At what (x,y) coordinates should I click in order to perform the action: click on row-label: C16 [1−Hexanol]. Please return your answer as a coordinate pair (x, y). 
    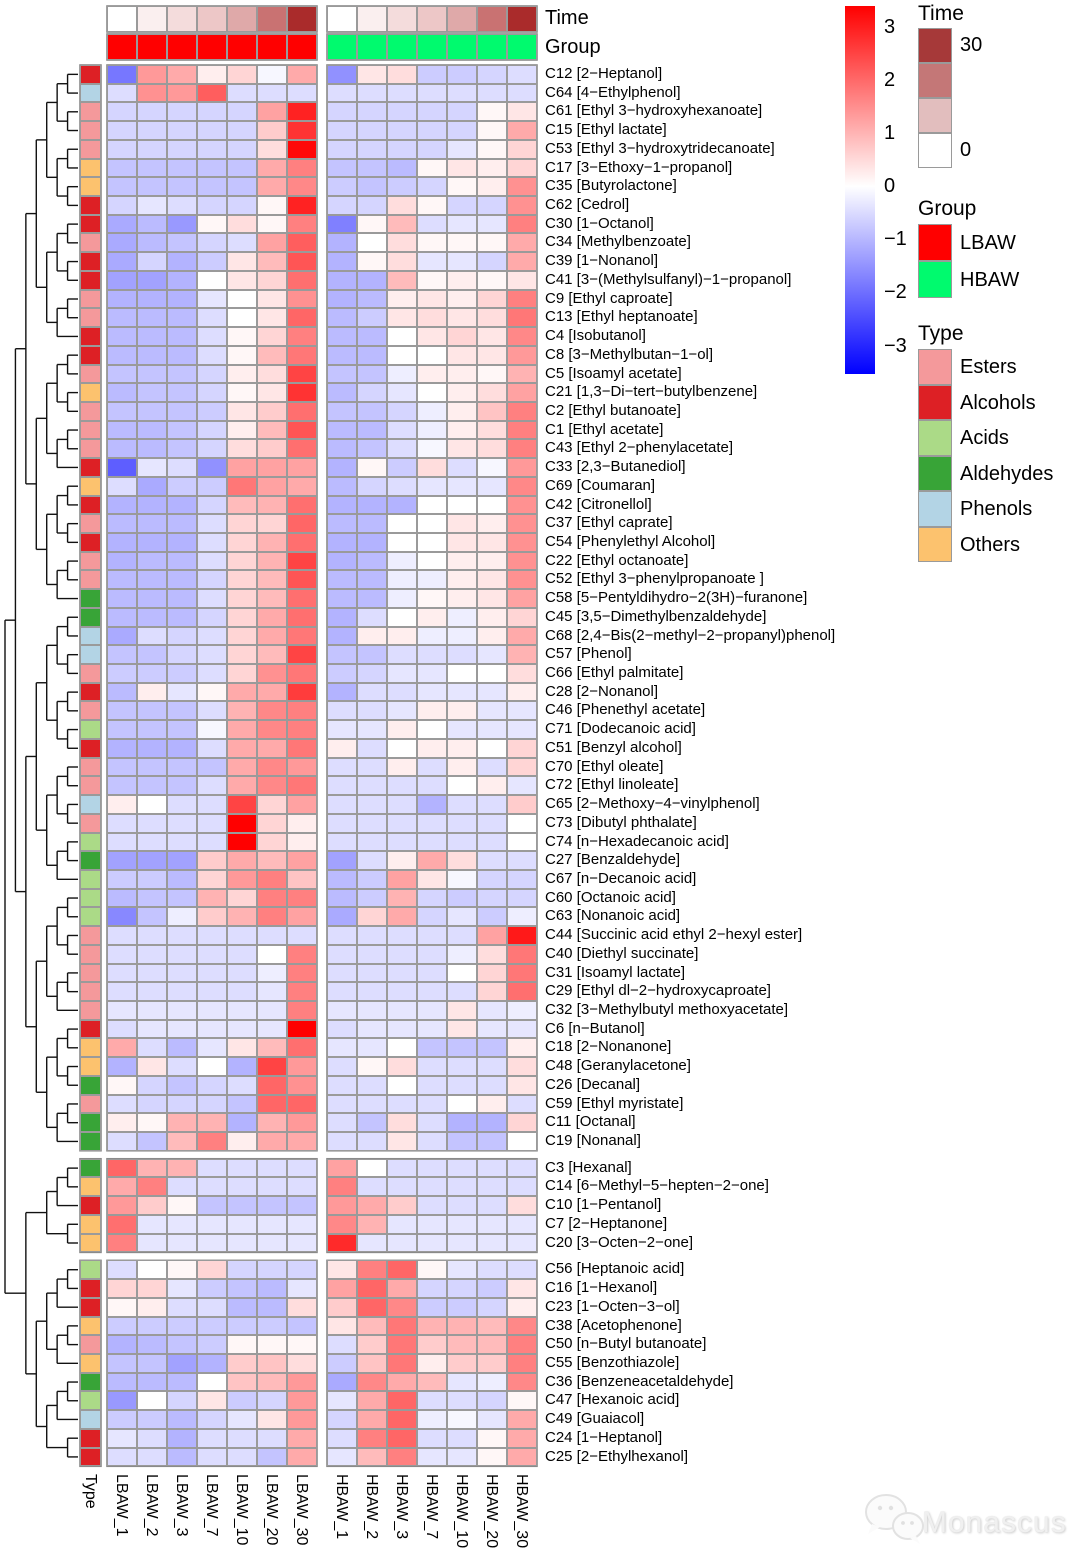
    Looking at the image, I should click on (601, 1288).